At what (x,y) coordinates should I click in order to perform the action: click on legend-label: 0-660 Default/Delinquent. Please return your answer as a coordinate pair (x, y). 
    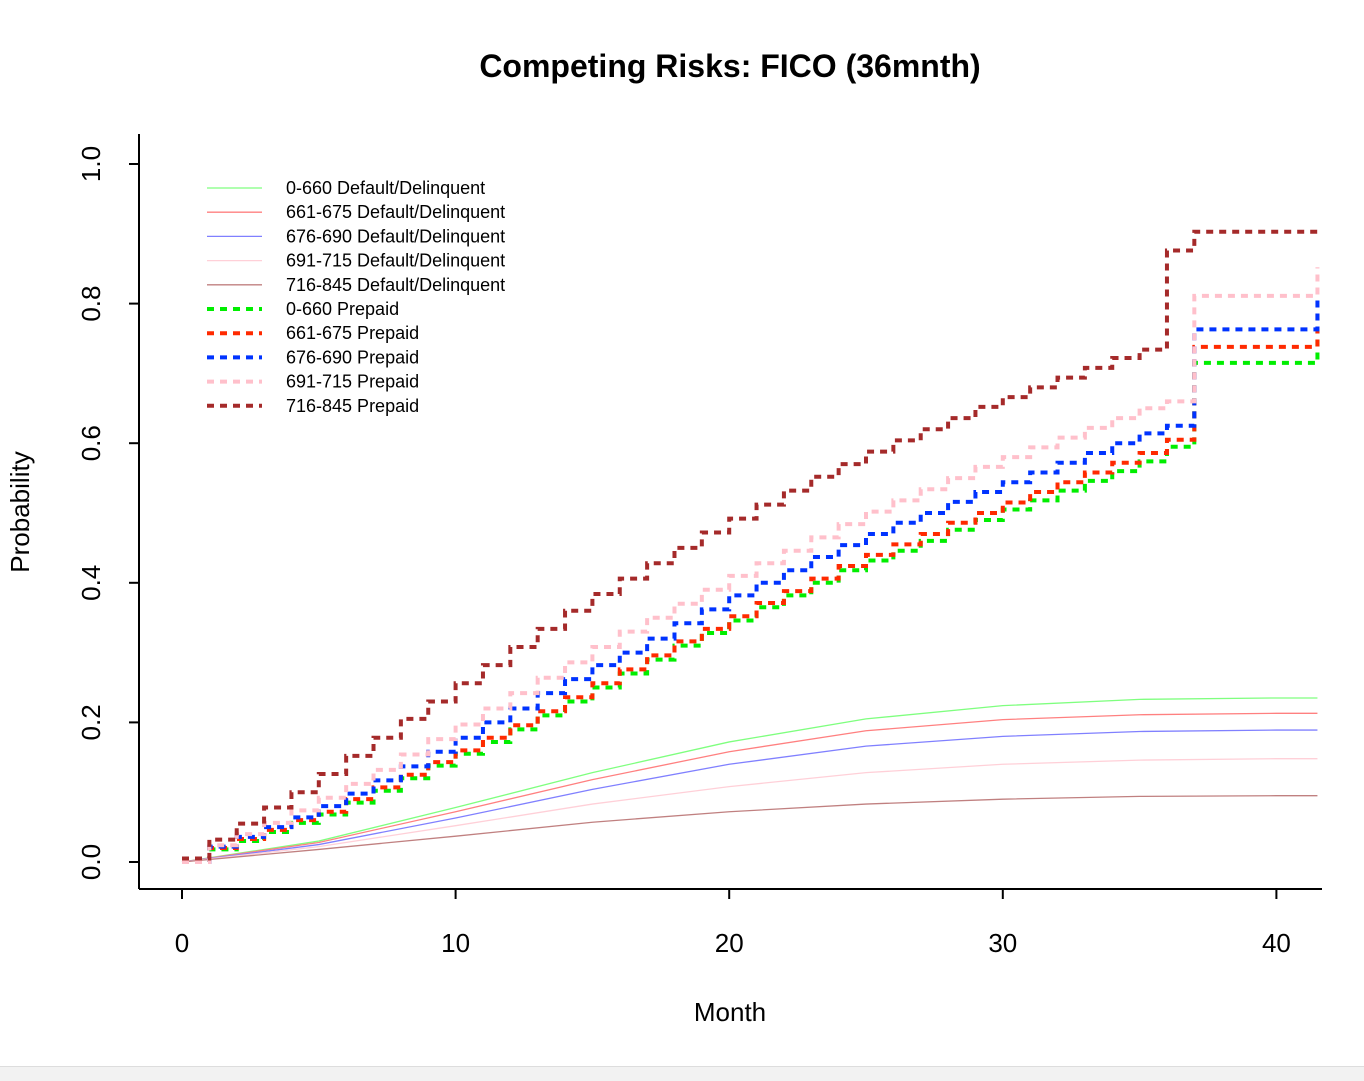
    Looking at the image, I should click on (385, 188).